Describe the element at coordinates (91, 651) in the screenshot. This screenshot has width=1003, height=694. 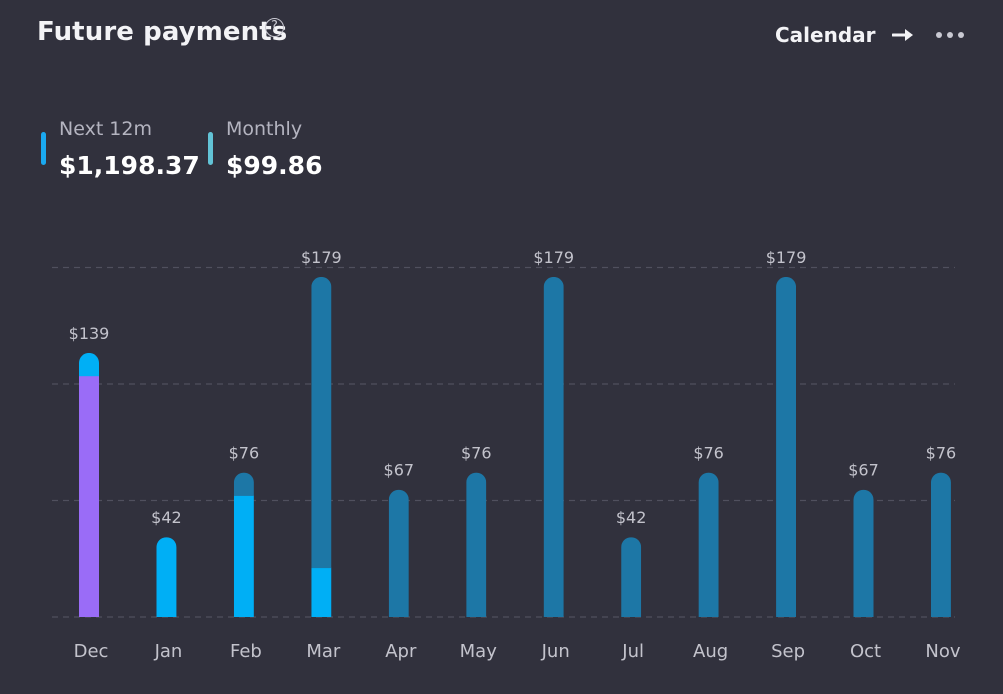
I see `x-label-dec: Dec` at that location.